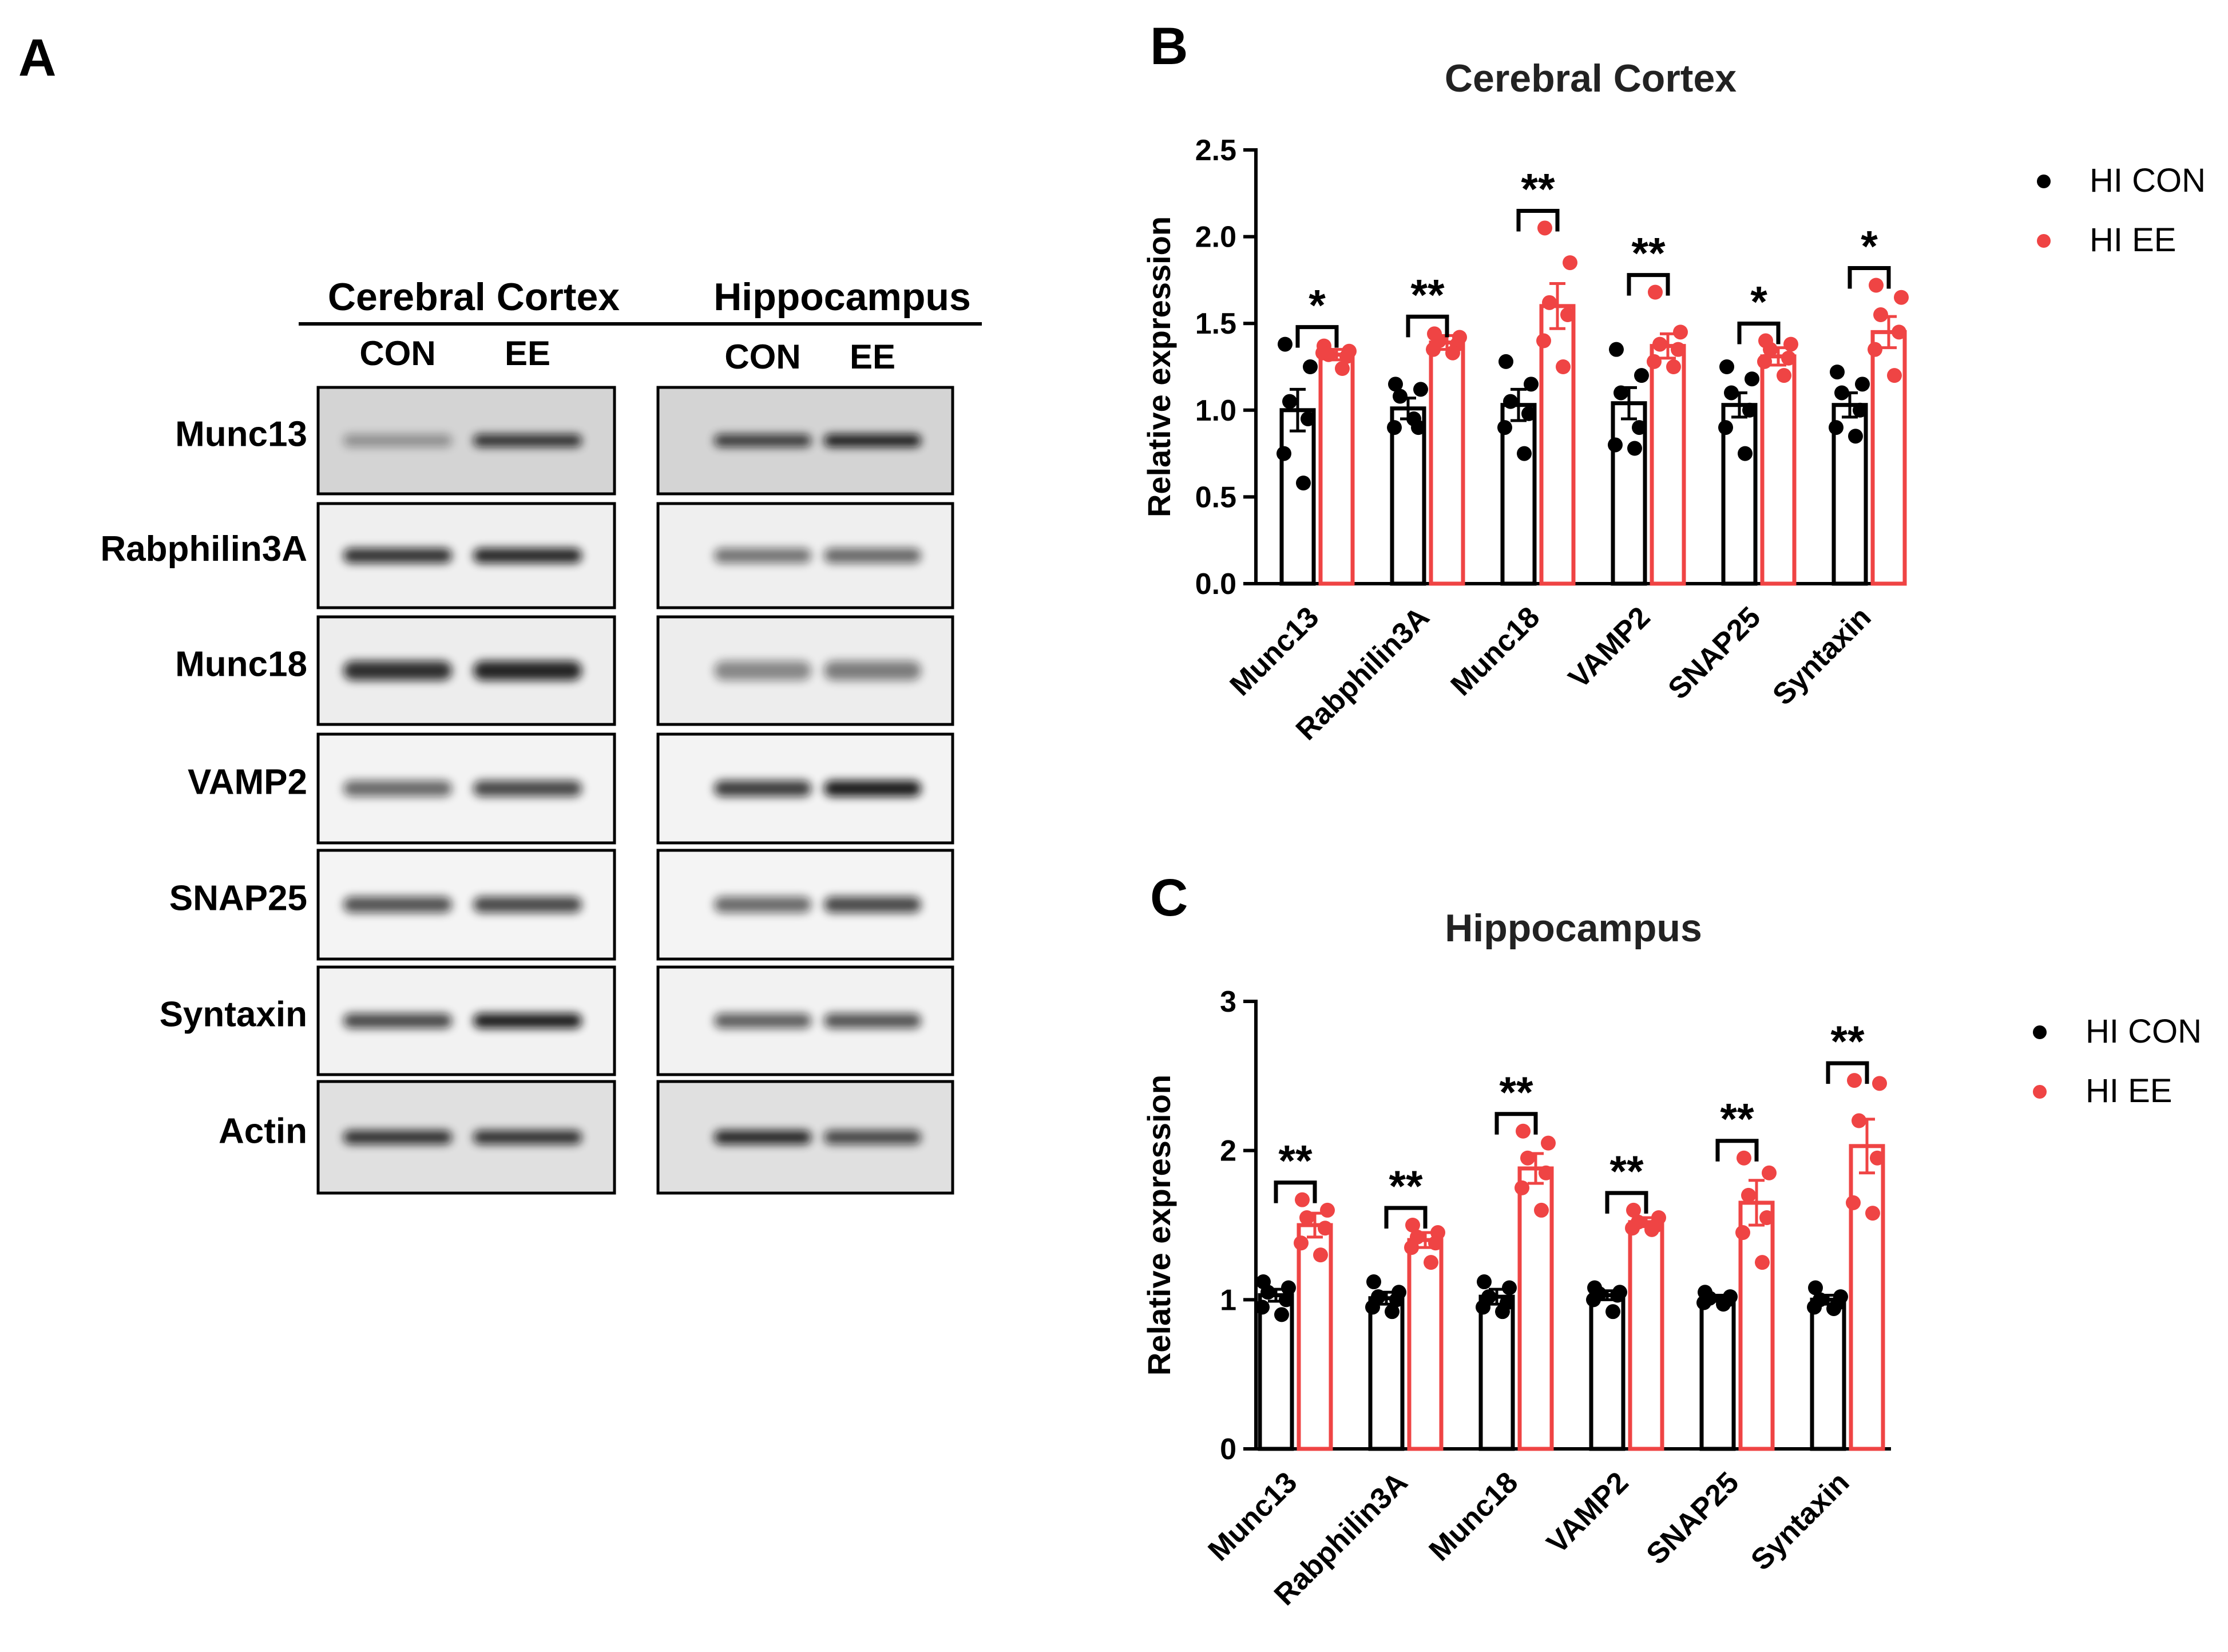 The height and width of the screenshot is (1652, 2228). Describe the element at coordinates (1800, 1521) in the screenshot. I see `x-tick-label: Syntaxin` at that location.